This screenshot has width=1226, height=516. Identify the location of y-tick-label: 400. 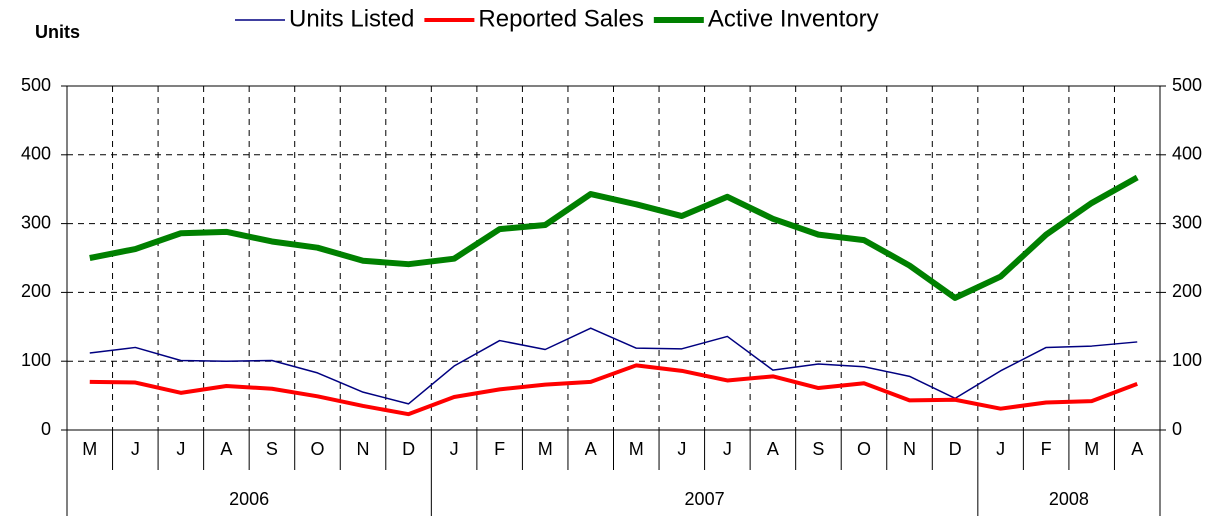
(36, 154).